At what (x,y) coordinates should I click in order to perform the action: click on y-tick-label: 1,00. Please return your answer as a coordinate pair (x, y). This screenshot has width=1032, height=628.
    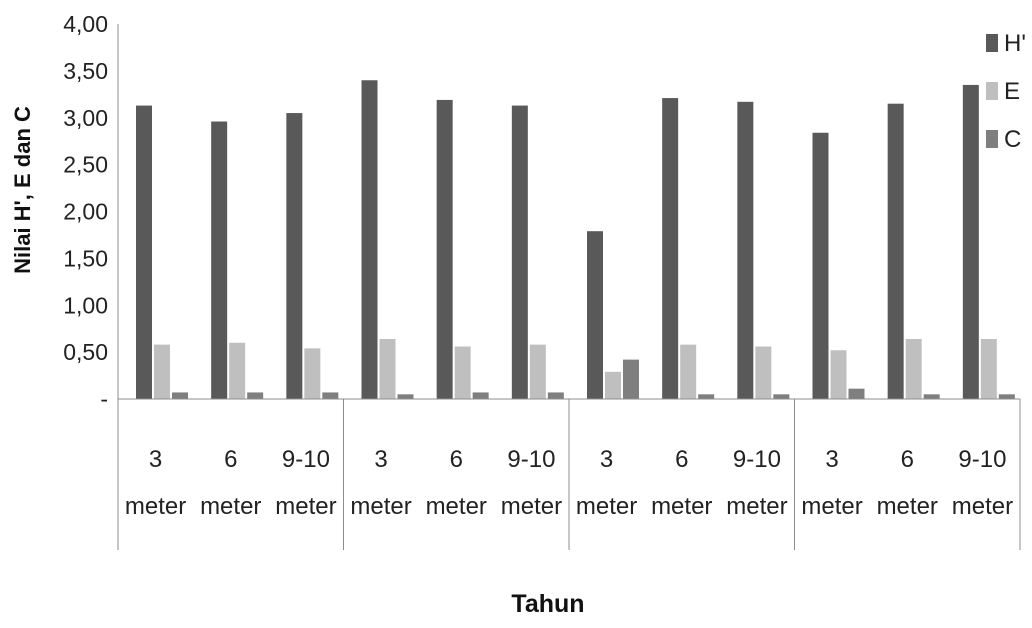
    Looking at the image, I should click on (85, 305).